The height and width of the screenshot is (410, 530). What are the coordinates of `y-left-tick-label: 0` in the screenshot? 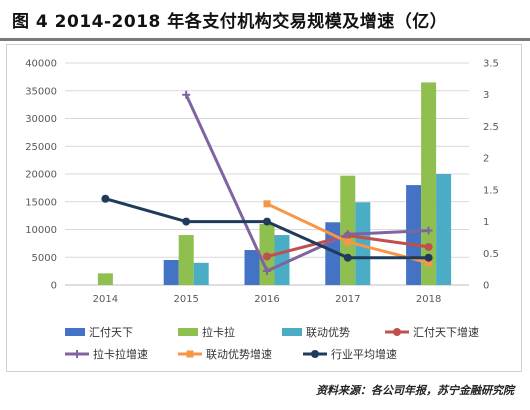 It's located at (54, 286).